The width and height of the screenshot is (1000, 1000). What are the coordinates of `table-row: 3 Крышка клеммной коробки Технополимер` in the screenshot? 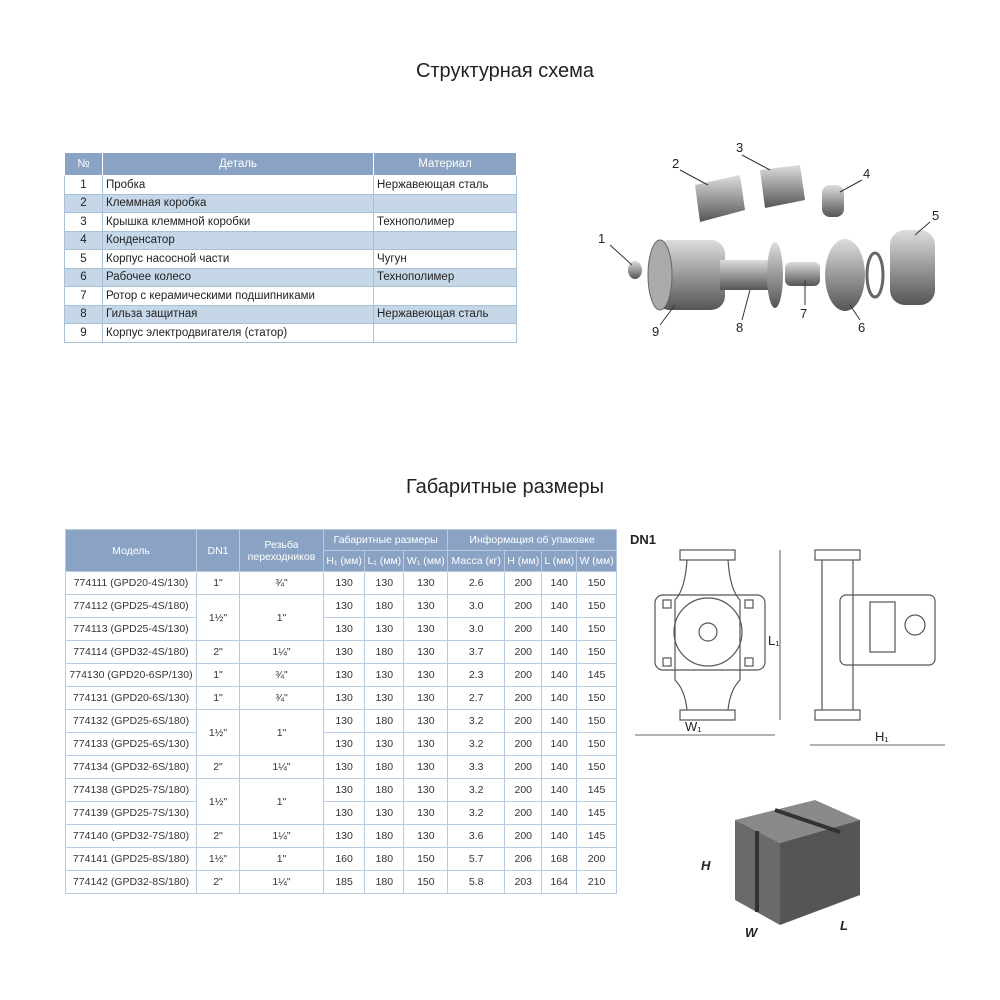 It's located at (290, 222).